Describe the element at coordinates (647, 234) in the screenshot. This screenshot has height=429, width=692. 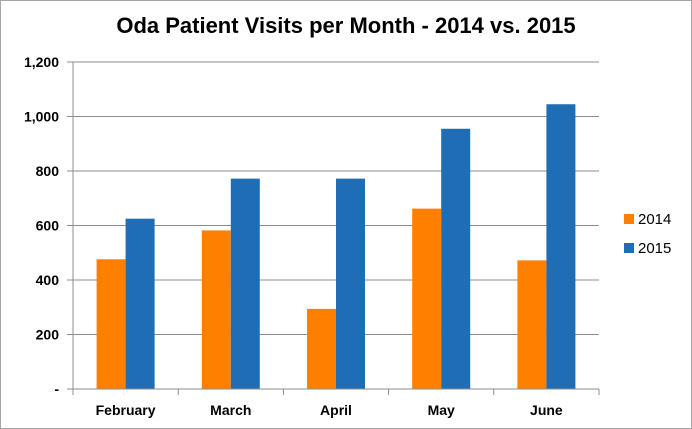
I see `legend: 2014 2015` at that location.